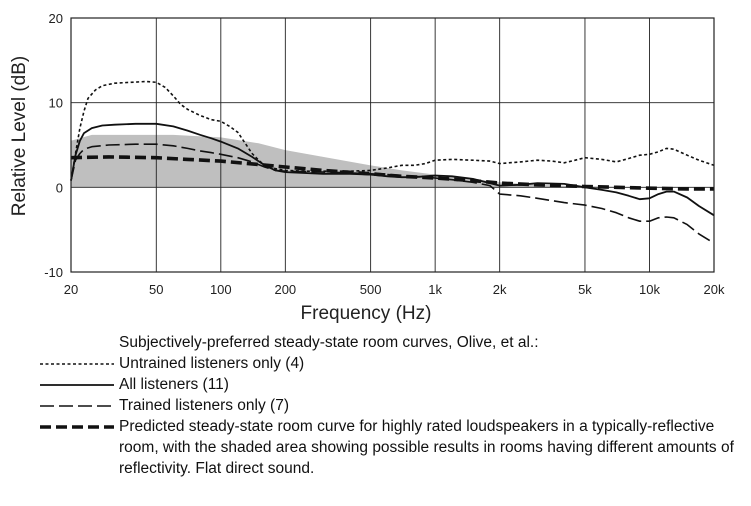 This screenshot has width=751, height=506. Describe the element at coordinates (221, 289) in the screenshot. I see `x-tick-label: 100` at that location.